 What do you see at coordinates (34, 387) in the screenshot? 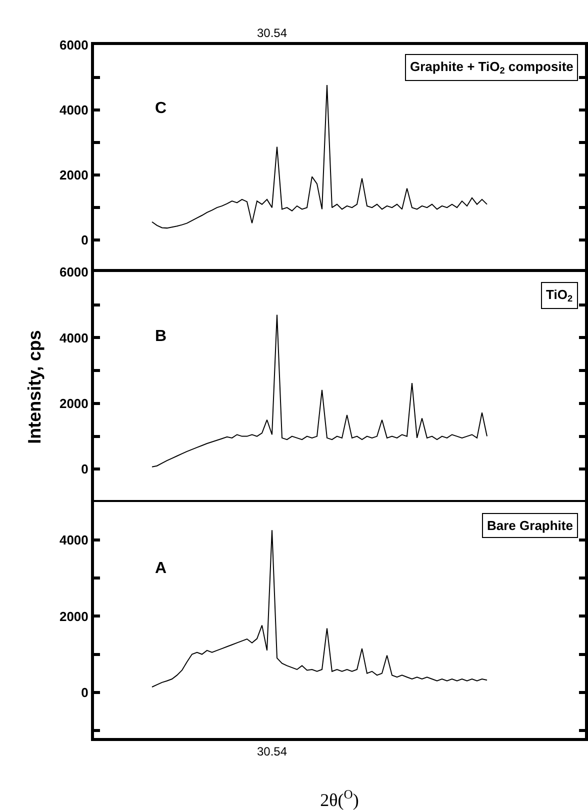
I see `y-axis-title: Intensity, cps` at bounding box center [34, 387].